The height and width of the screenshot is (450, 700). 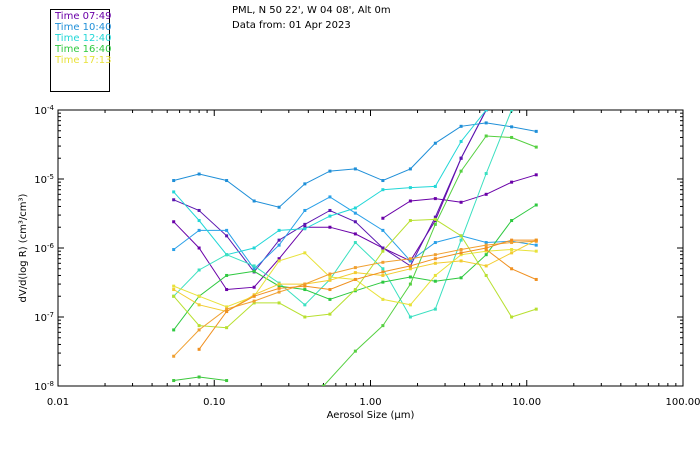 What do you see at coordinates (44, 179) in the screenshot?
I see `y-tick-label: 10⁻⁵` at bounding box center [44, 179].